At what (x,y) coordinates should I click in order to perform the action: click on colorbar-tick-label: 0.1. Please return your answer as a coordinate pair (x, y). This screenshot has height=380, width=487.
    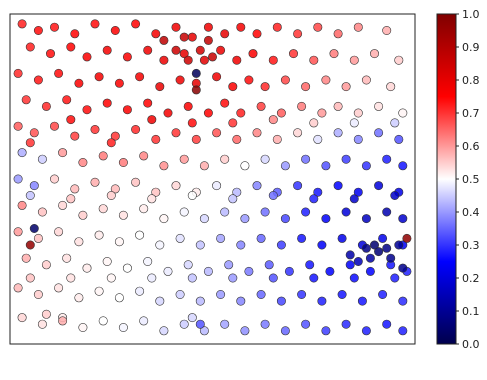
    Looking at the image, I should click on (471, 311).